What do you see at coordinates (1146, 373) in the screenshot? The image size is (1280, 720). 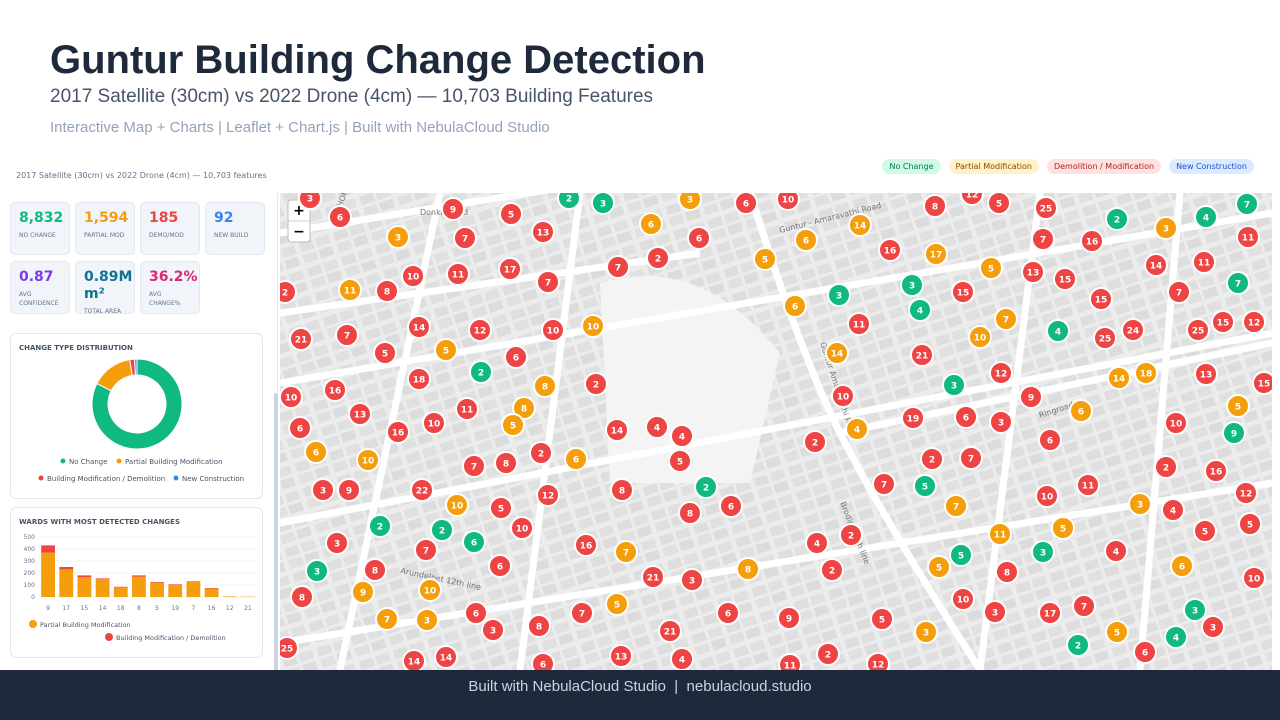 I see `cluster-marker: 18` at bounding box center [1146, 373].